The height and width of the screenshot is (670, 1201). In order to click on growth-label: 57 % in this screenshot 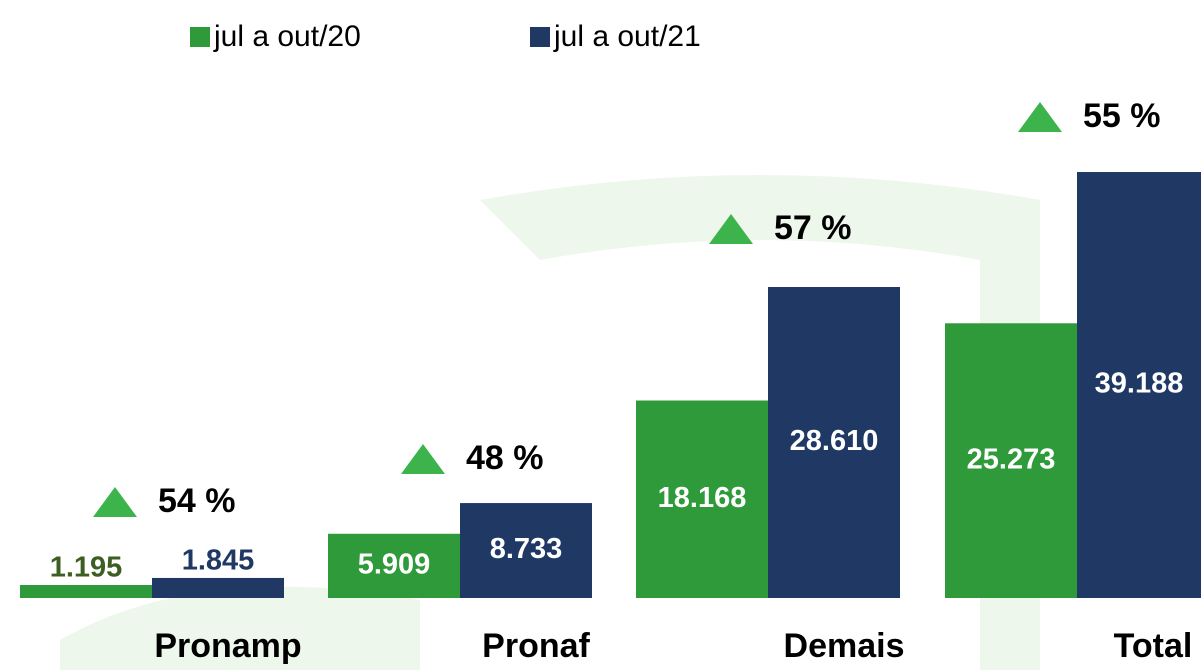, I will do `click(813, 228)`.